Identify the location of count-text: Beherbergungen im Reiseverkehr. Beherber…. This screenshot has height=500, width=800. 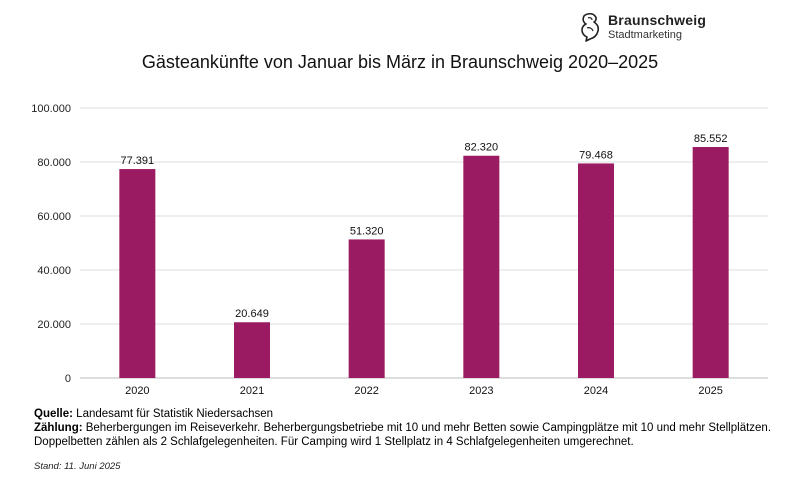
(403, 435).